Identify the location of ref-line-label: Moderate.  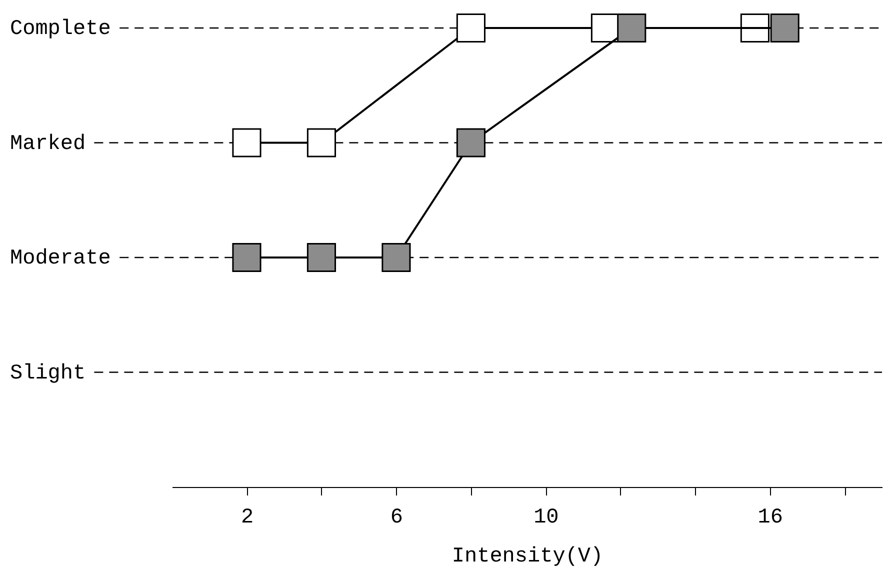
(60, 259).